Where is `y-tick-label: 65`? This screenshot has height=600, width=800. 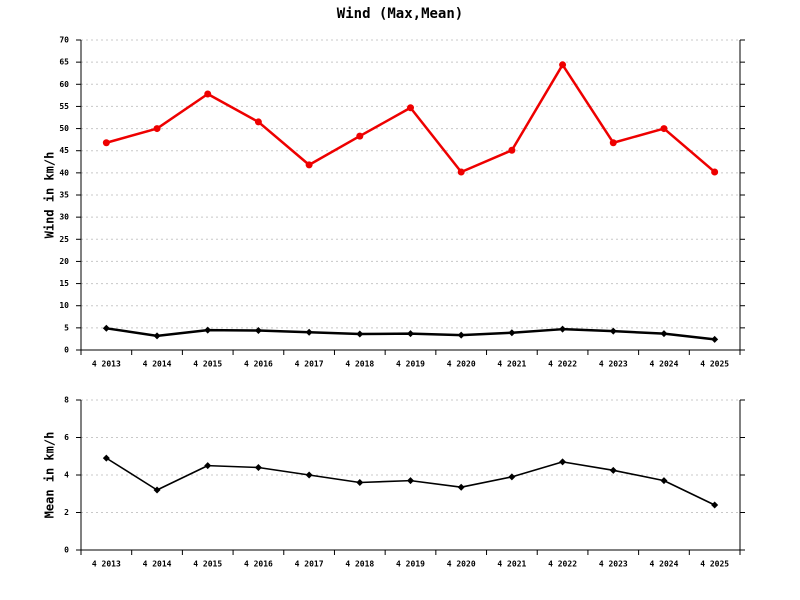
y-tick-label: 65 is located at coordinates (64, 62).